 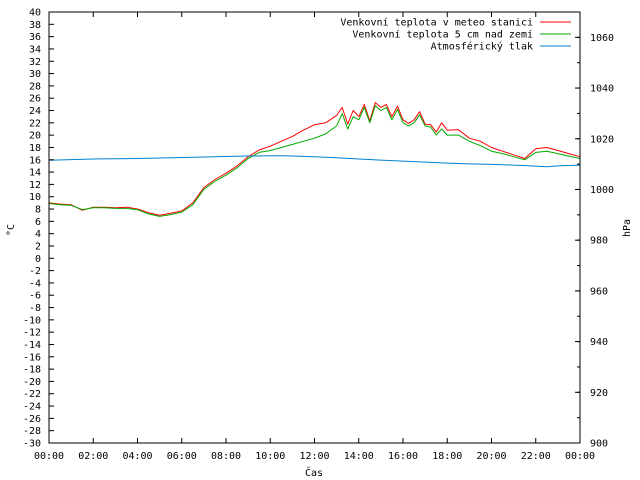 What do you see at coordinates (32, 370) in the screenshot?
I see `y-left-tick-label: -18` at bounding box center [32, 370].